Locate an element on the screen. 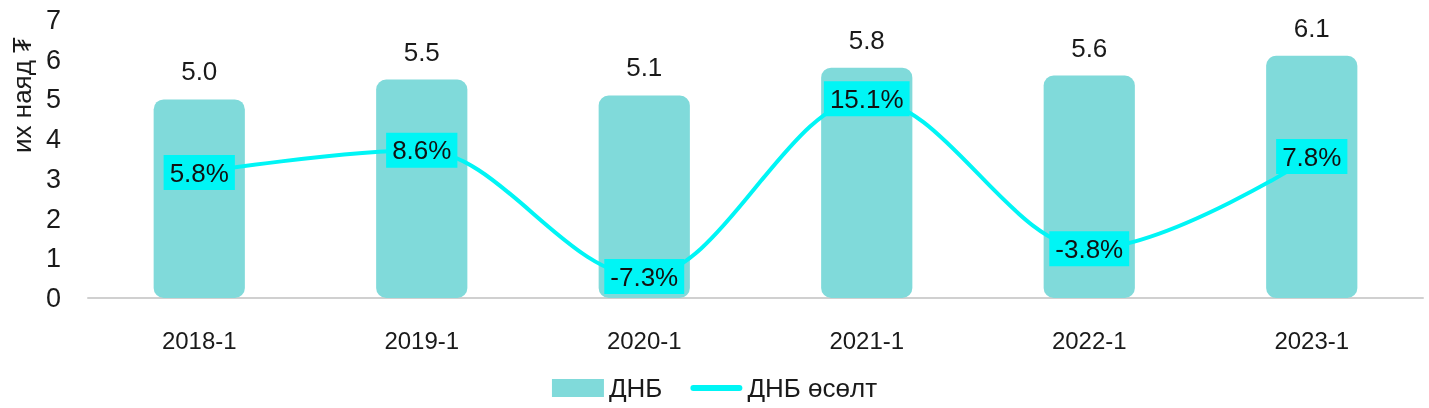 The image size is (1429, 408). data-label: -3.8% is located at coordinates (1089, 248).